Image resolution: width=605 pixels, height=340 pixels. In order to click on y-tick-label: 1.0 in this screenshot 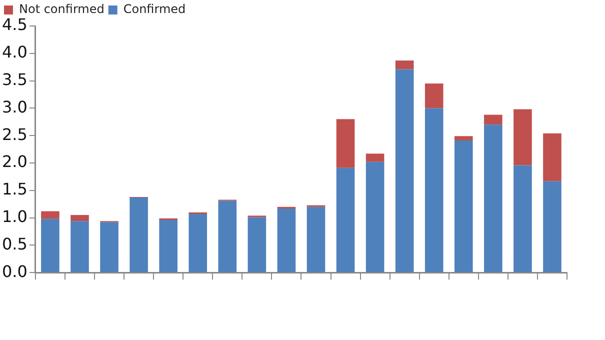, I will do `click(15, 216)`.